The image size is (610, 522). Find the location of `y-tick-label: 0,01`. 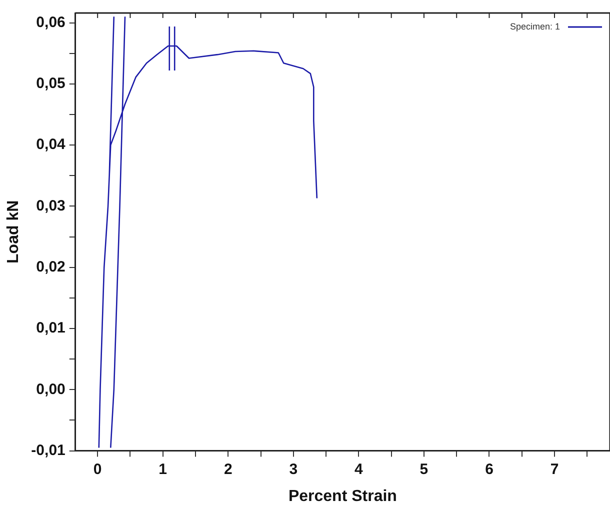

y-tick-label: 0,01 is located at coordinates (51, 328).